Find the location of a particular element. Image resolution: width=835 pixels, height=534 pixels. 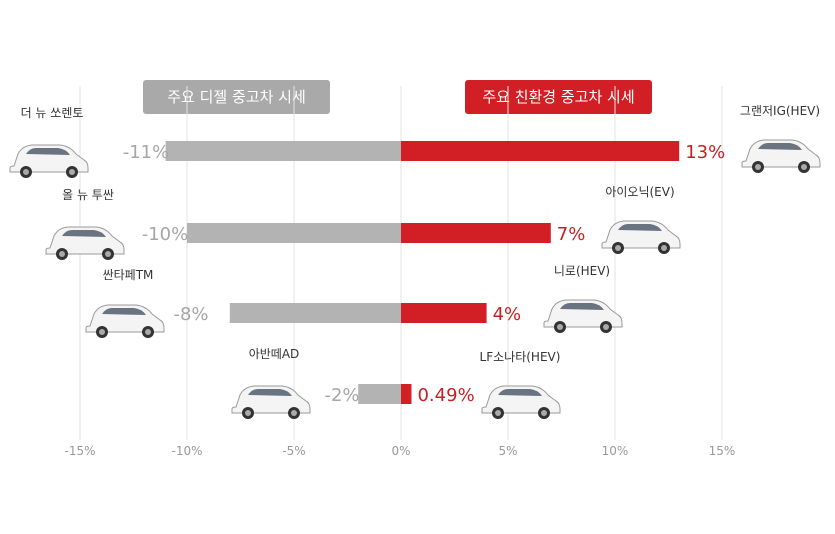

diesel-car-name: 아반떼AD is located at coordinates (274, 354).